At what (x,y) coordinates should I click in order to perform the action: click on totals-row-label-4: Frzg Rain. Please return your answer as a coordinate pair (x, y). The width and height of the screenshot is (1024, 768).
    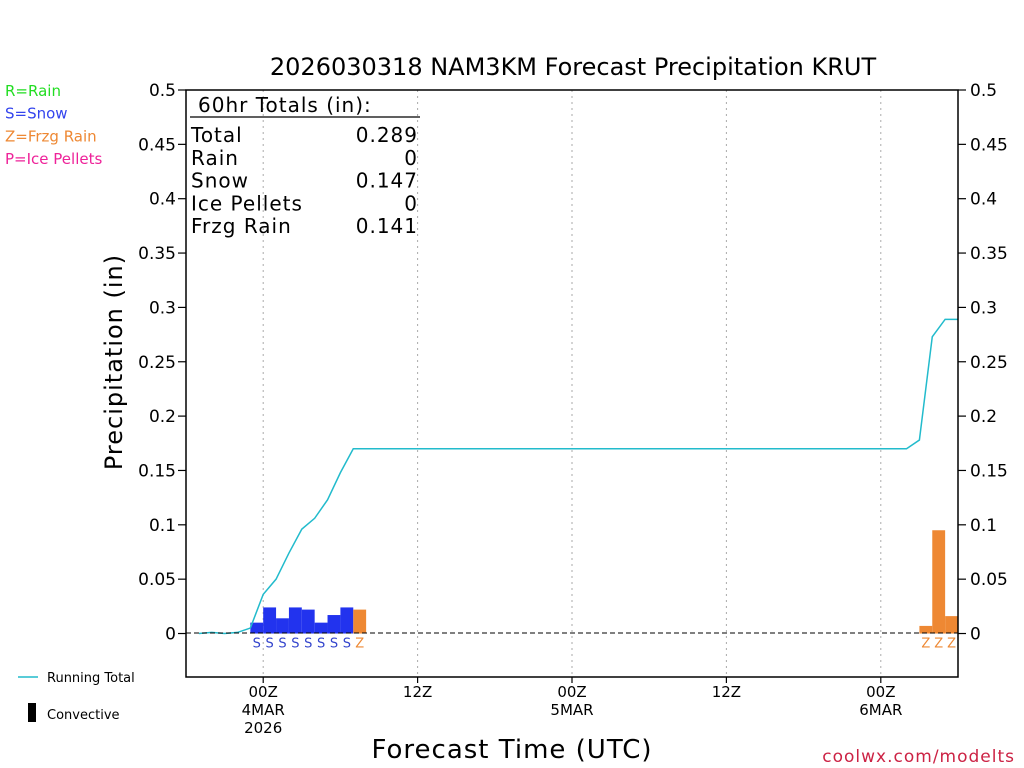
    Looking at the image, I should click on (241, 226).